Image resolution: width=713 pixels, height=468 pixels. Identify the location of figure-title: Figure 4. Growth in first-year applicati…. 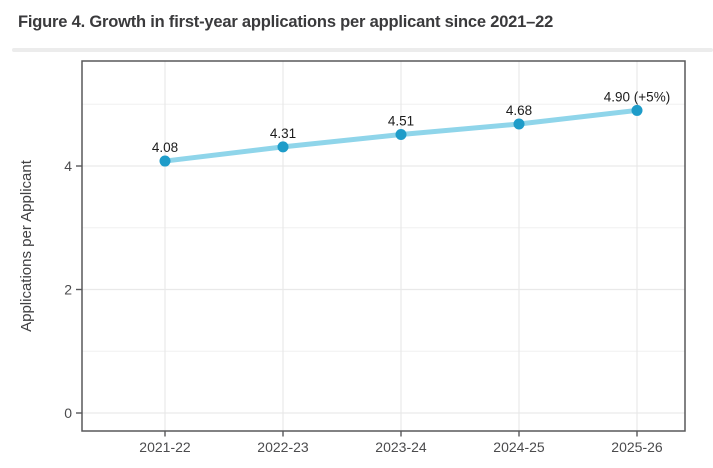
(286, 22).